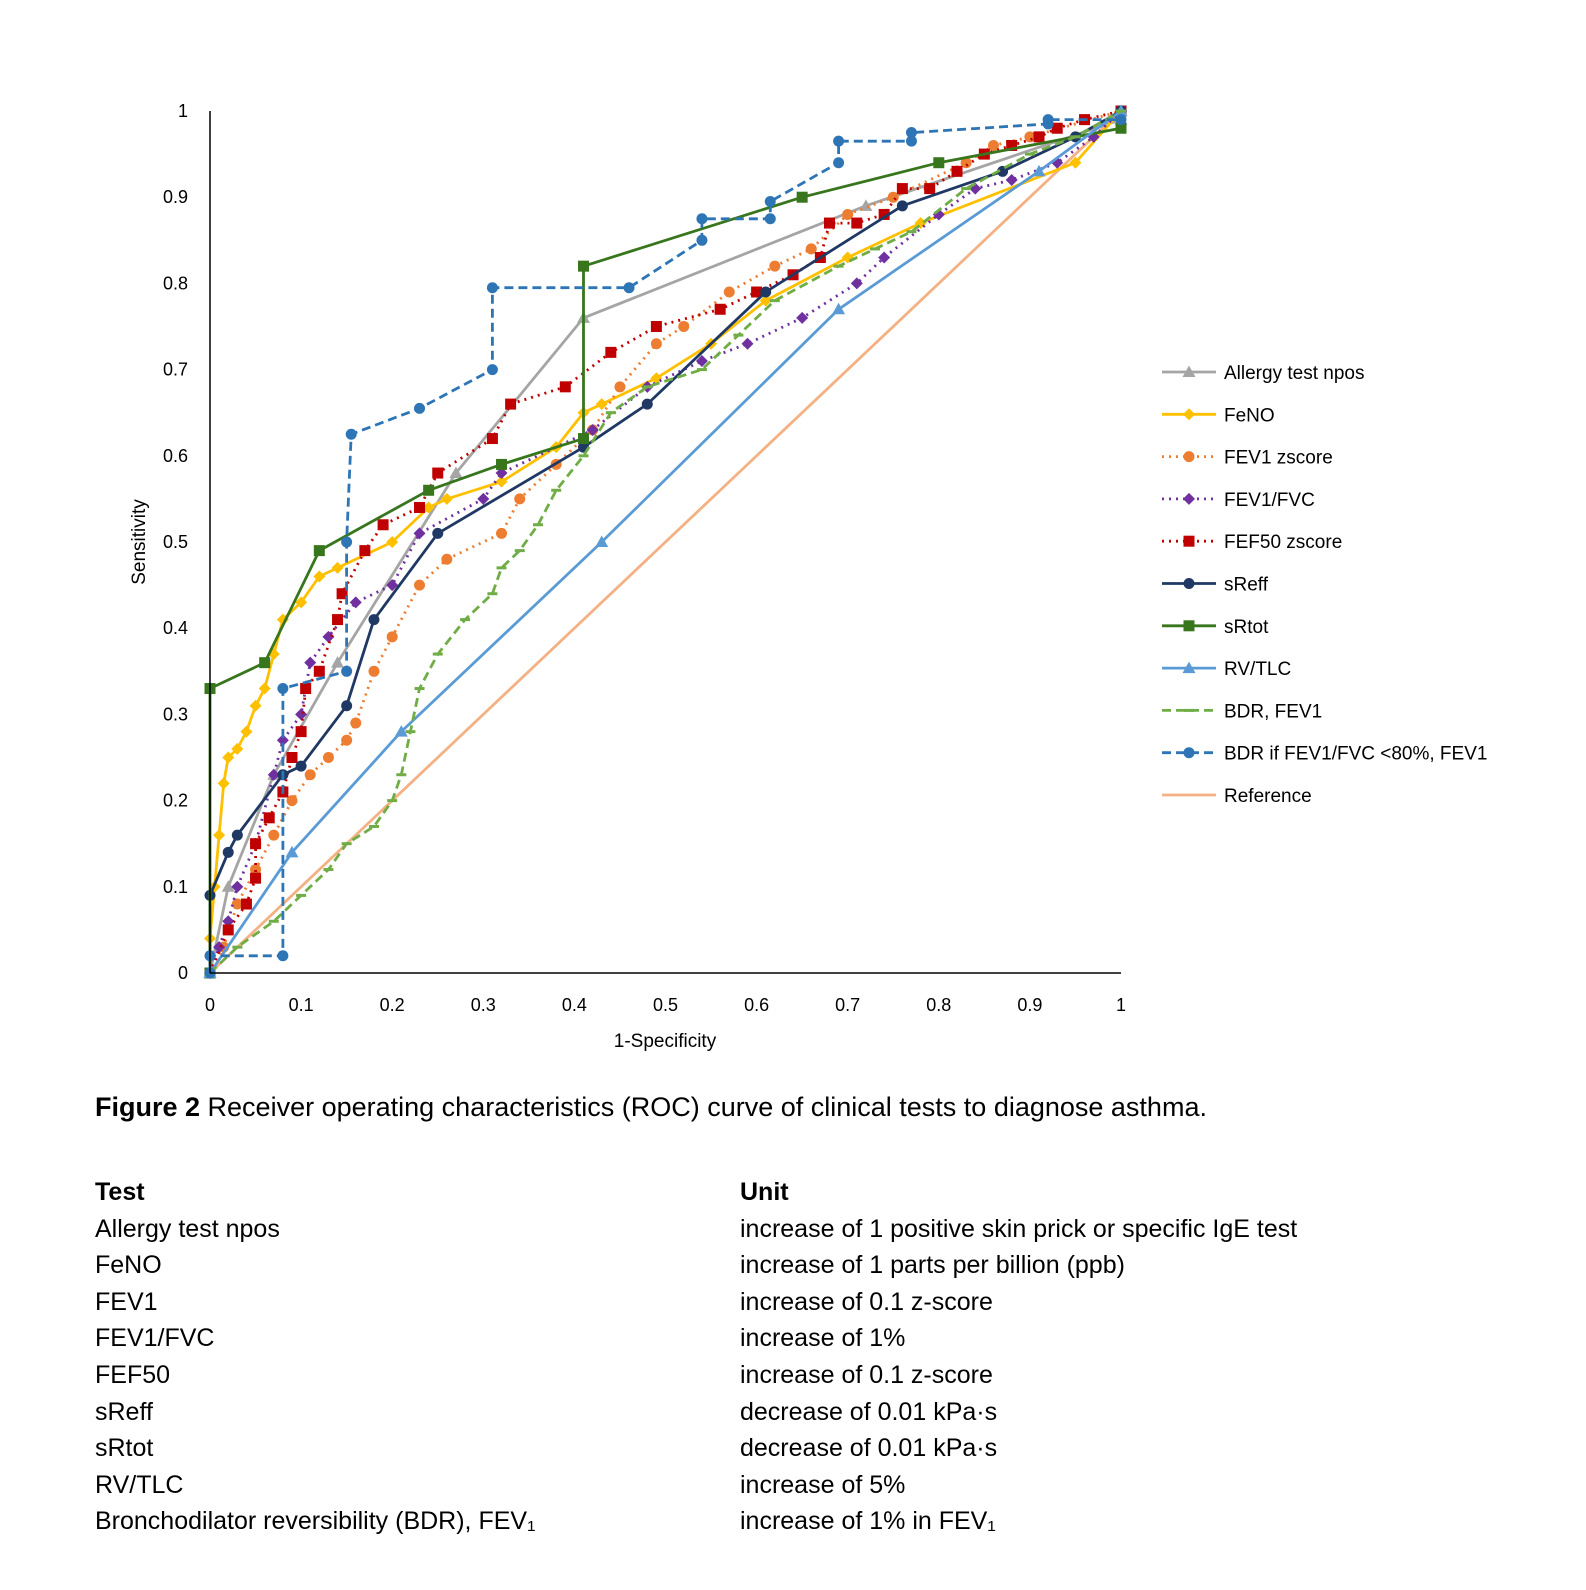 The image size is (1586, 1590). I want to click on y-axis-title: Sensitivity, so click(139, 542).